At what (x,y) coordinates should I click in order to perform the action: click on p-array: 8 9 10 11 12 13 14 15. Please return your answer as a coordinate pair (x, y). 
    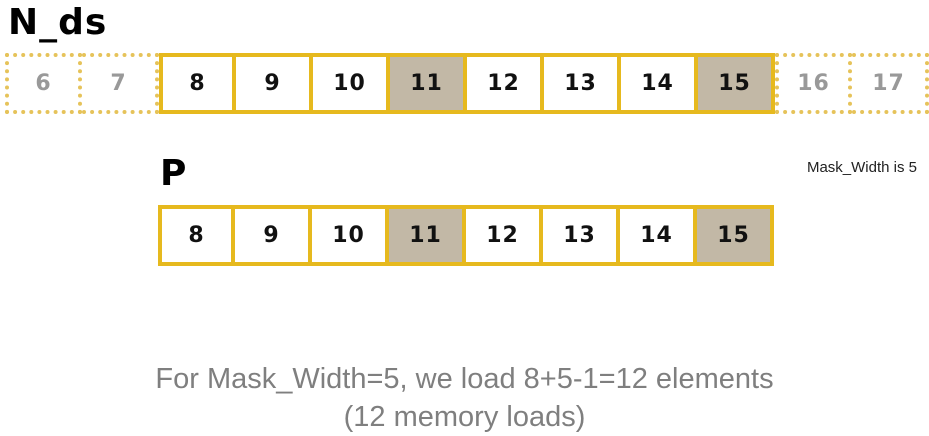
    Looking at the image, I should click on (466, 235).